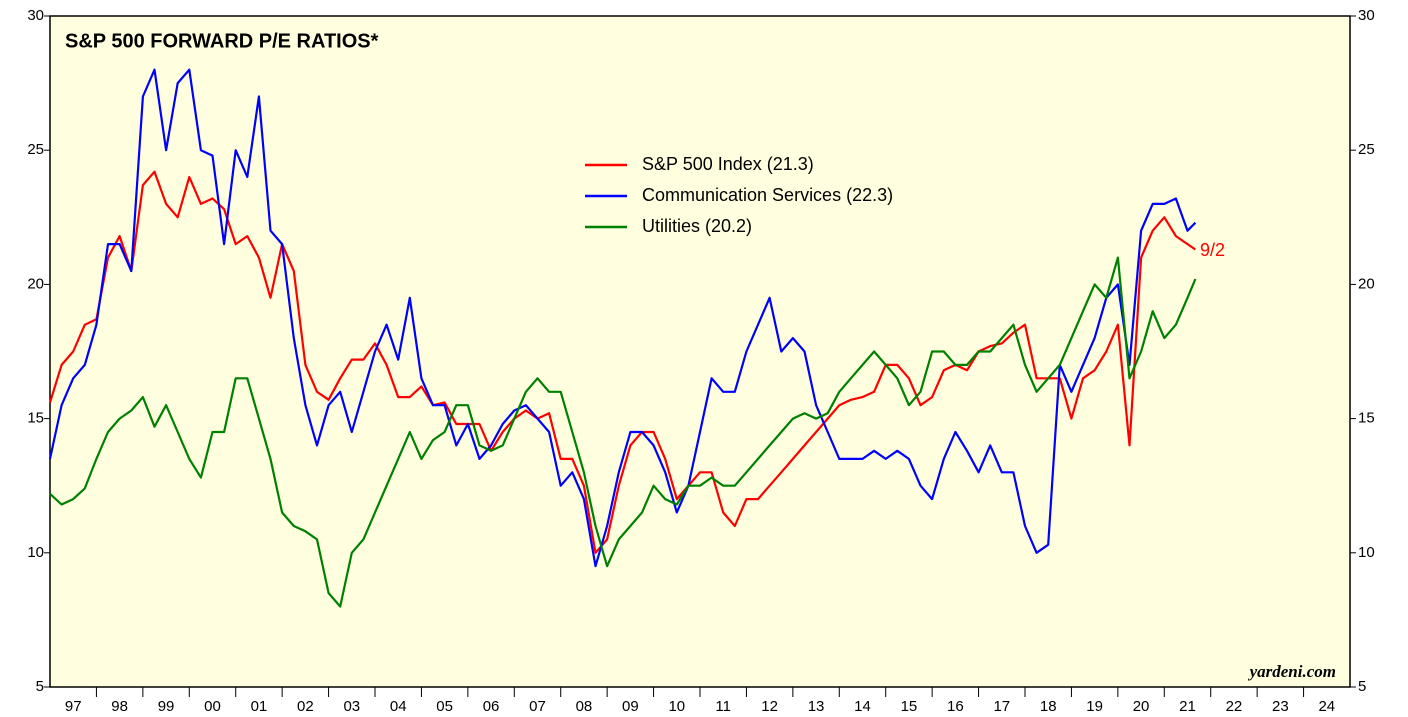 This screenshot has height=717, width=1408. I want to click on x-tick-label: 21, so click(1187, 706).